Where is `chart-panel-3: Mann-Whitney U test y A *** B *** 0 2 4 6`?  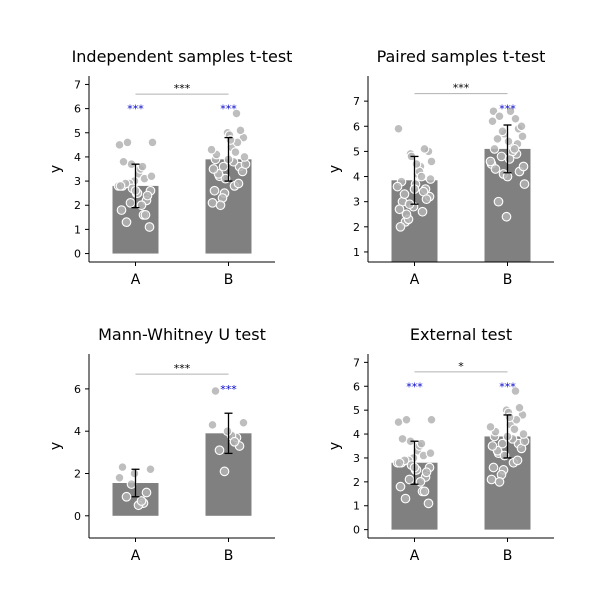 chart-panel-3: Mann-Whitney U test y A *** B *** 0 2 4 6 is located at coordinates (161, 444).